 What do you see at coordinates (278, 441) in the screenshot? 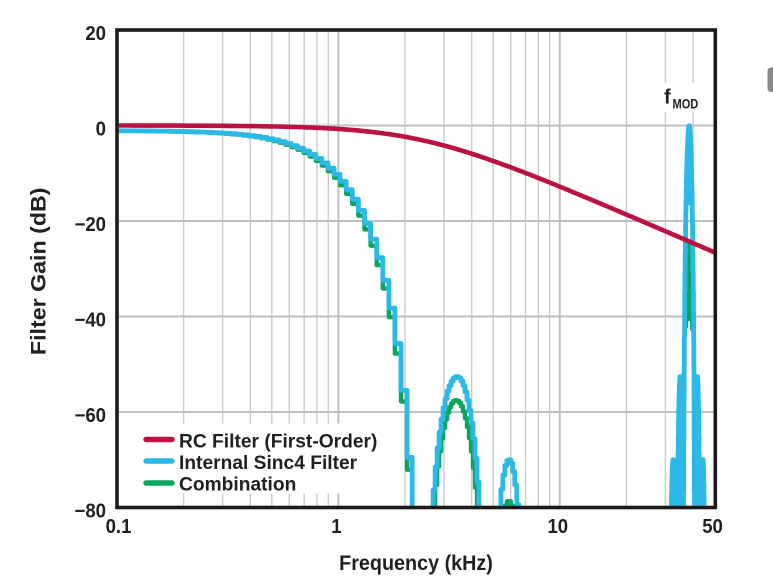
I see `svg-text: RC Filter (First-Order)` at bounding box center [278, 441].